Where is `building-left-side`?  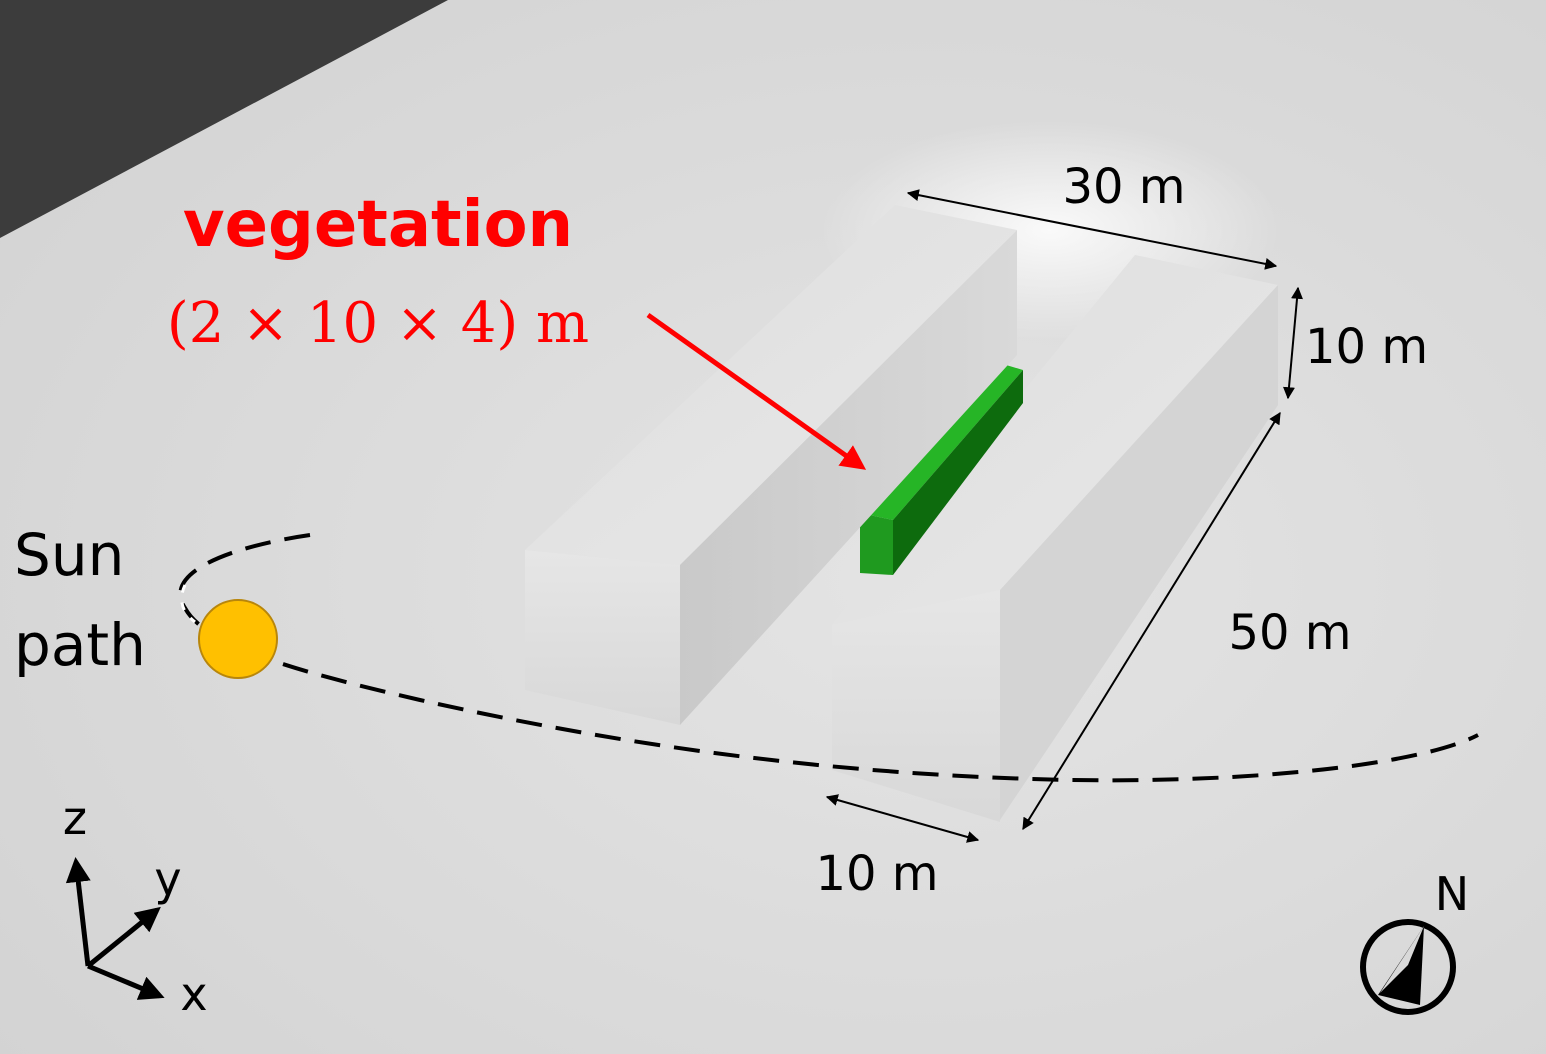 building-left-side is located at coordinates (848, 477).